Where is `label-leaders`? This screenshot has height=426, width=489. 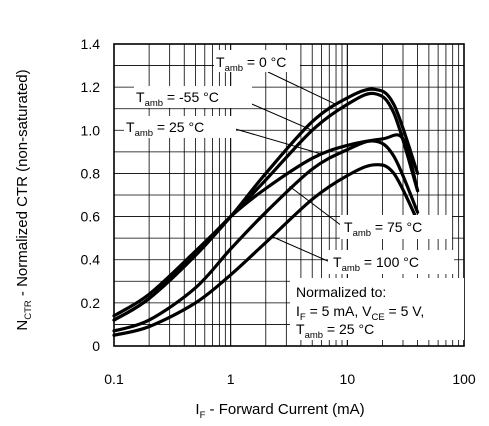
label-leaders is located at coordinates (287, 167).